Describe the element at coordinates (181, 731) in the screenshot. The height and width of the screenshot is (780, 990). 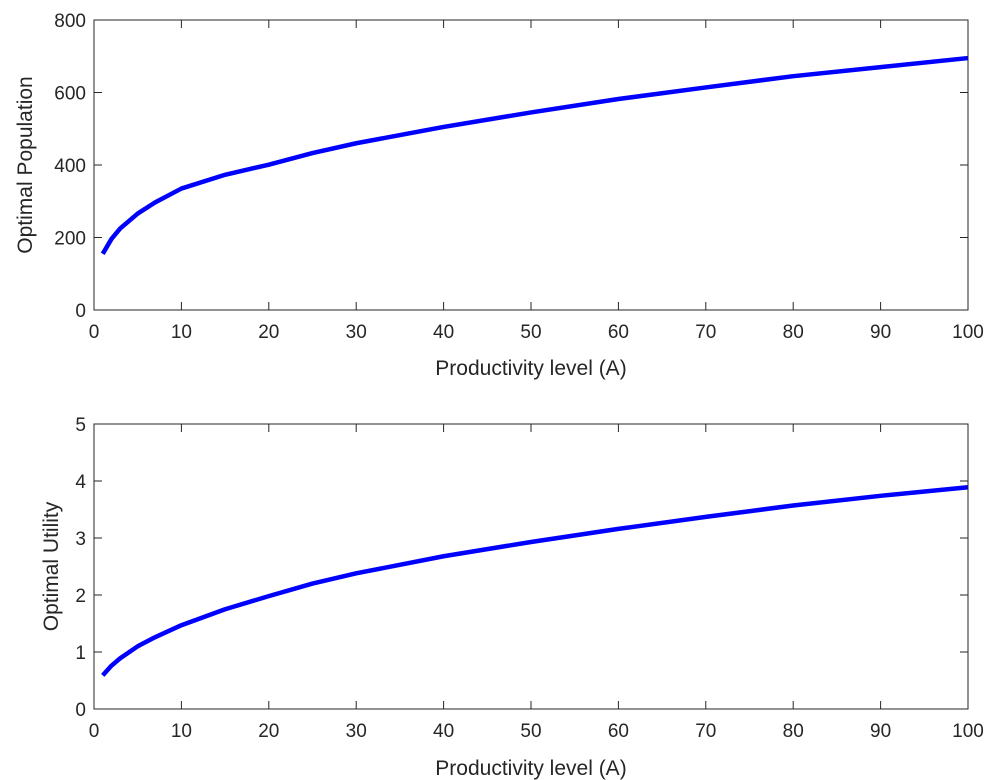
I see `utility-x-tick-label: 10` at that location.